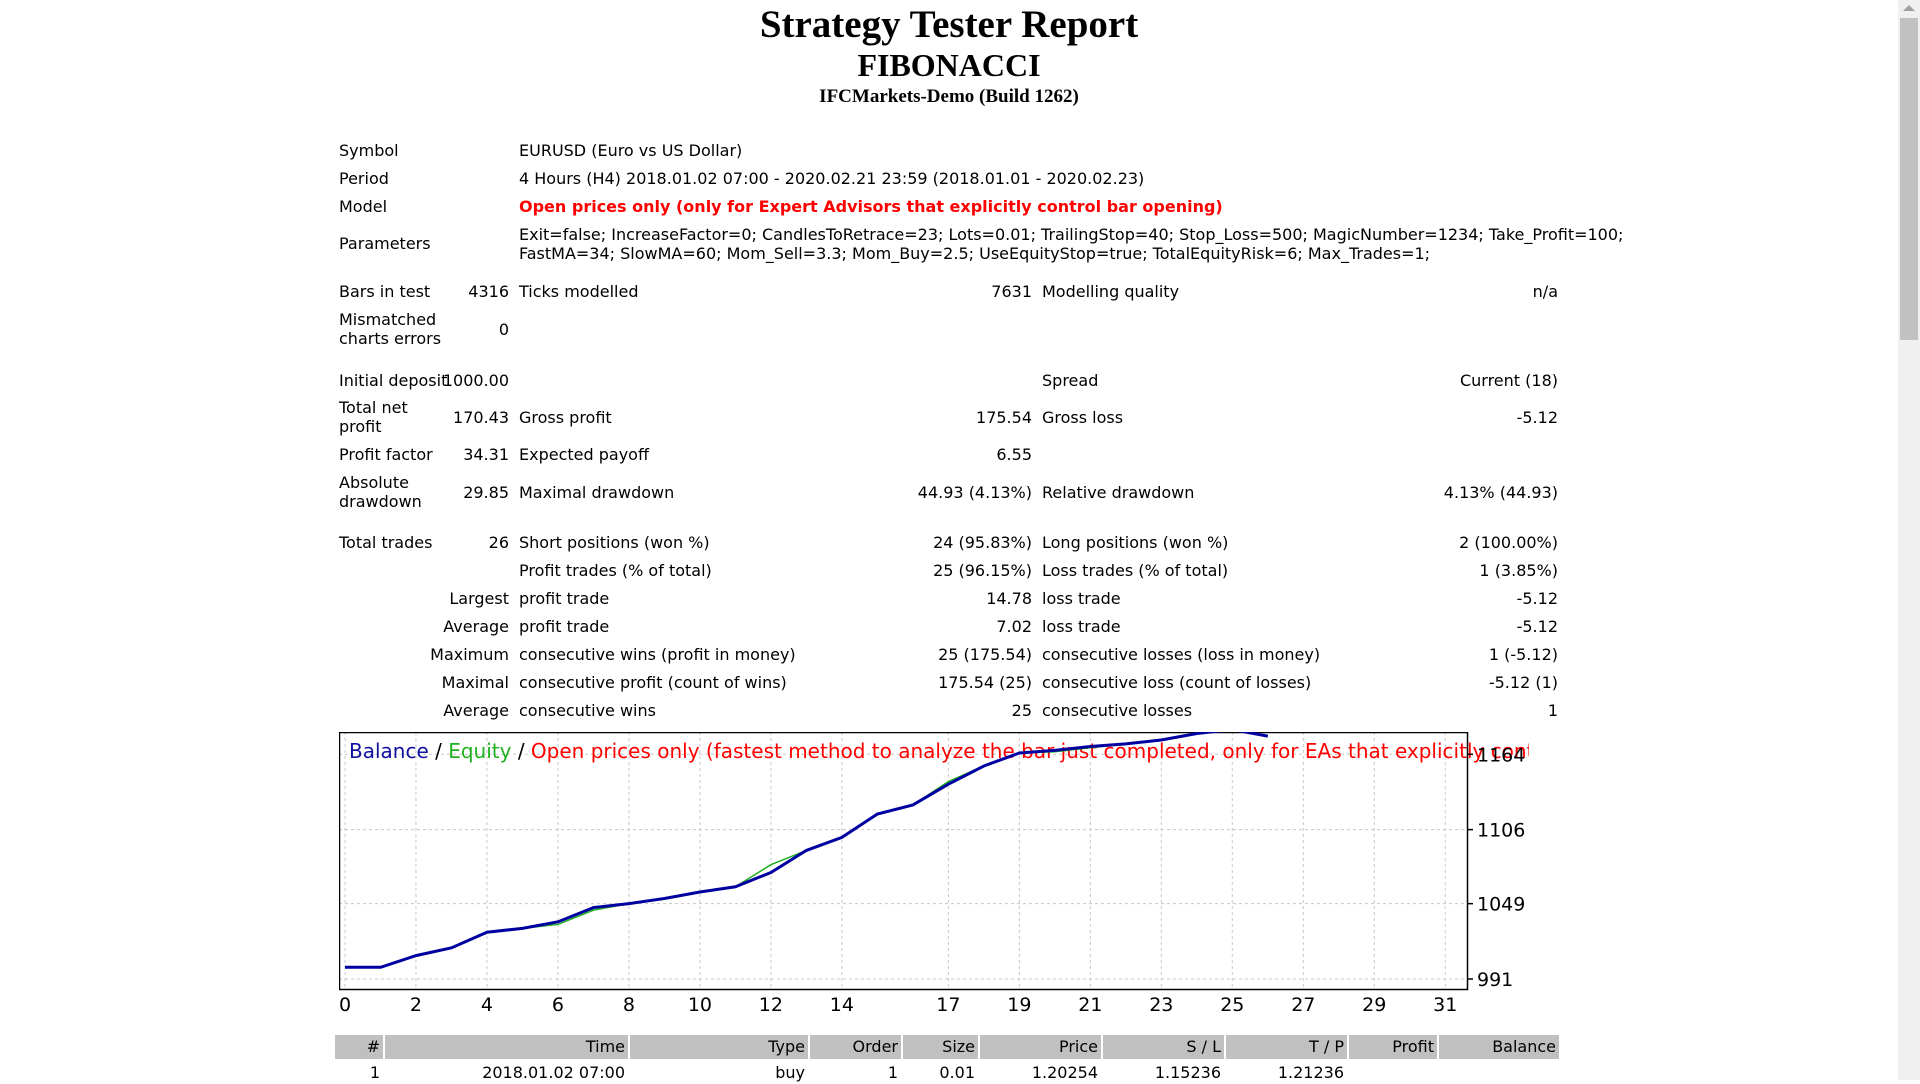 The image size is (1920, 1084). Describe the element at coordinates (615, 570) in the screenshot. I see `profit-trades-label: Profit trades (% of total)` at that location.